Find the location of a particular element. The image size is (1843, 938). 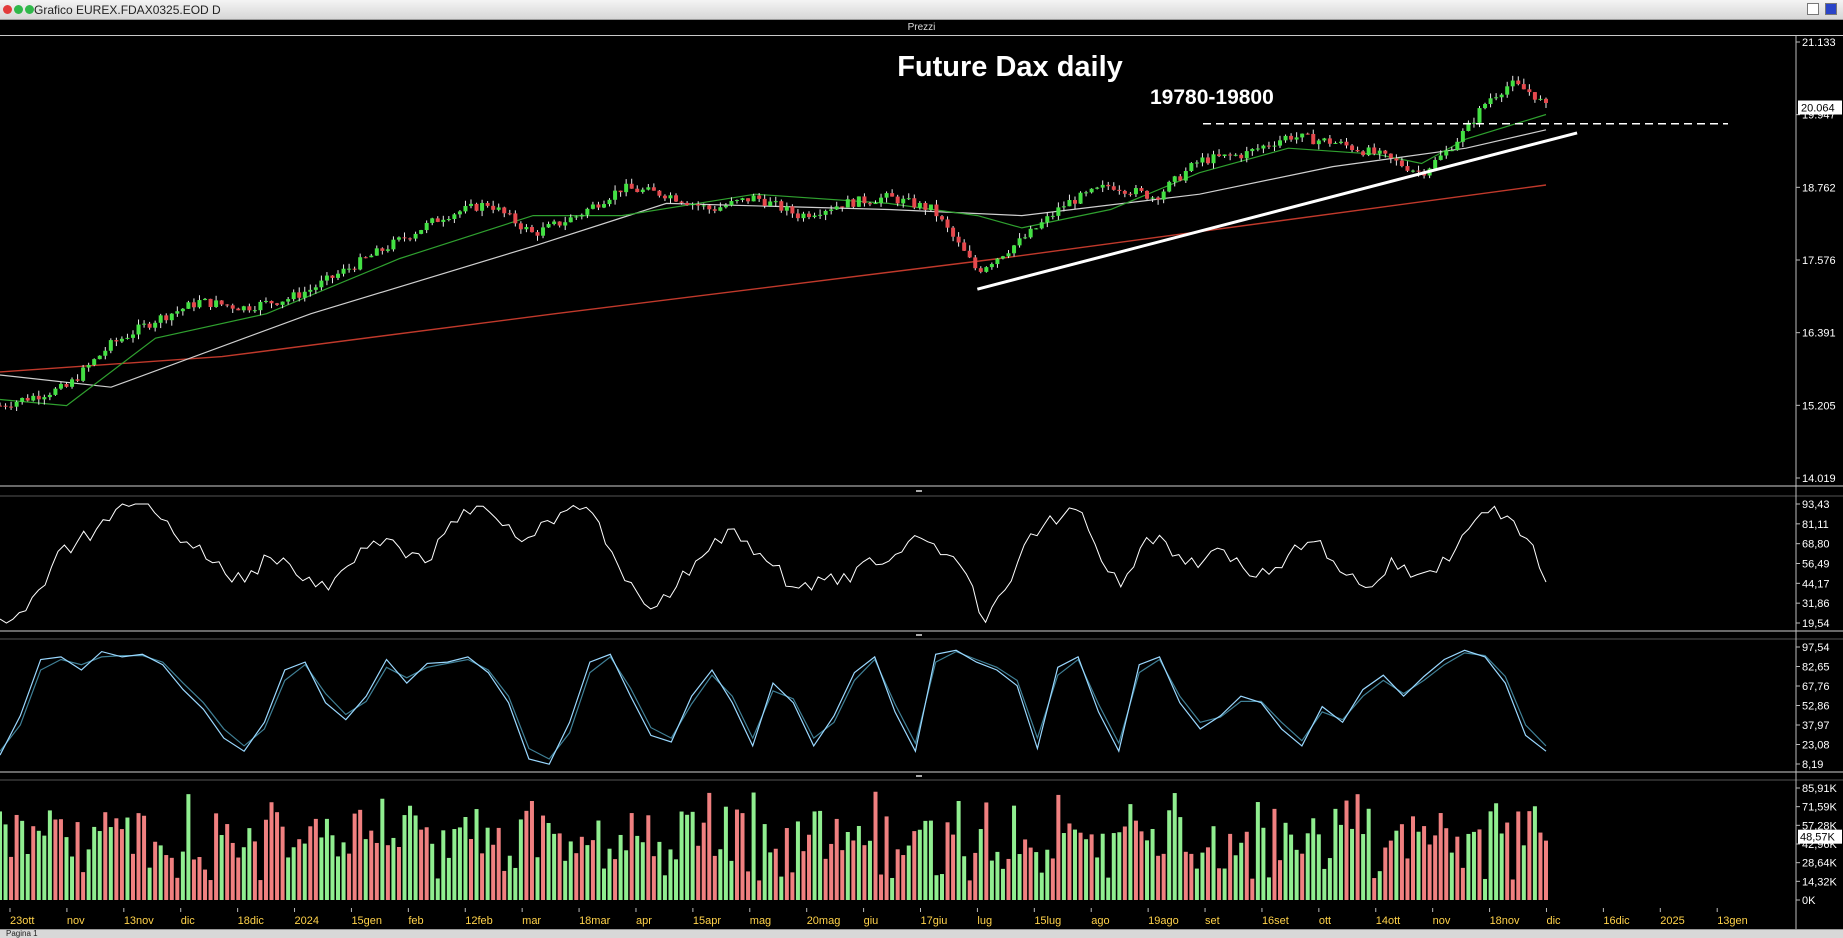

last-volume-value: 48,57K is located at coordinates (1818, 838).